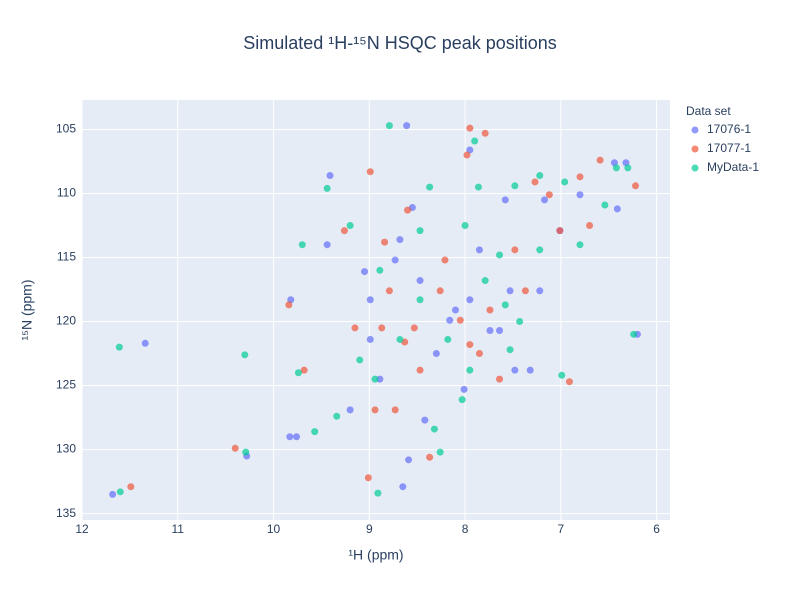  I want to click on legend-title: Data set, so click(708, 111).